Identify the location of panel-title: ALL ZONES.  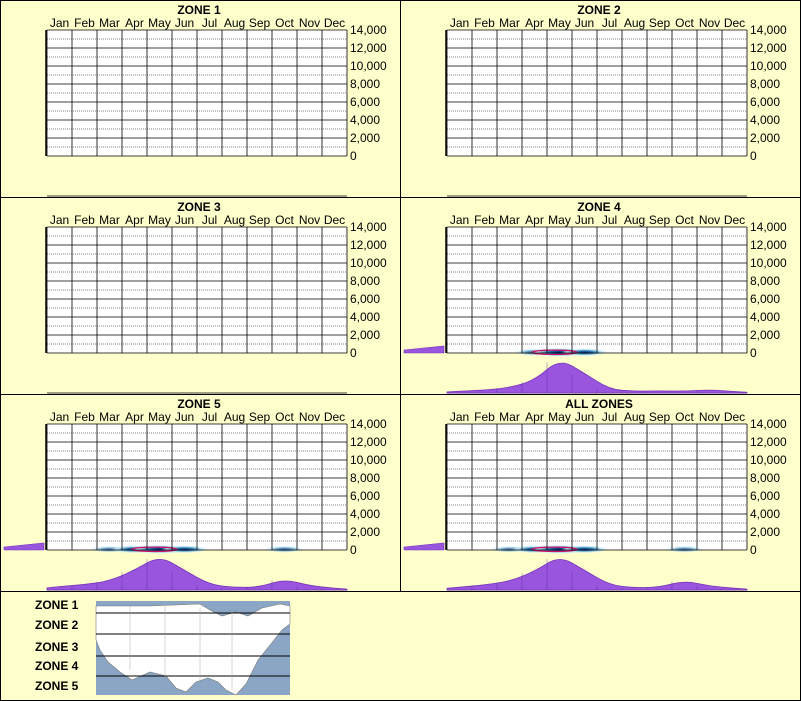
(599, 404).